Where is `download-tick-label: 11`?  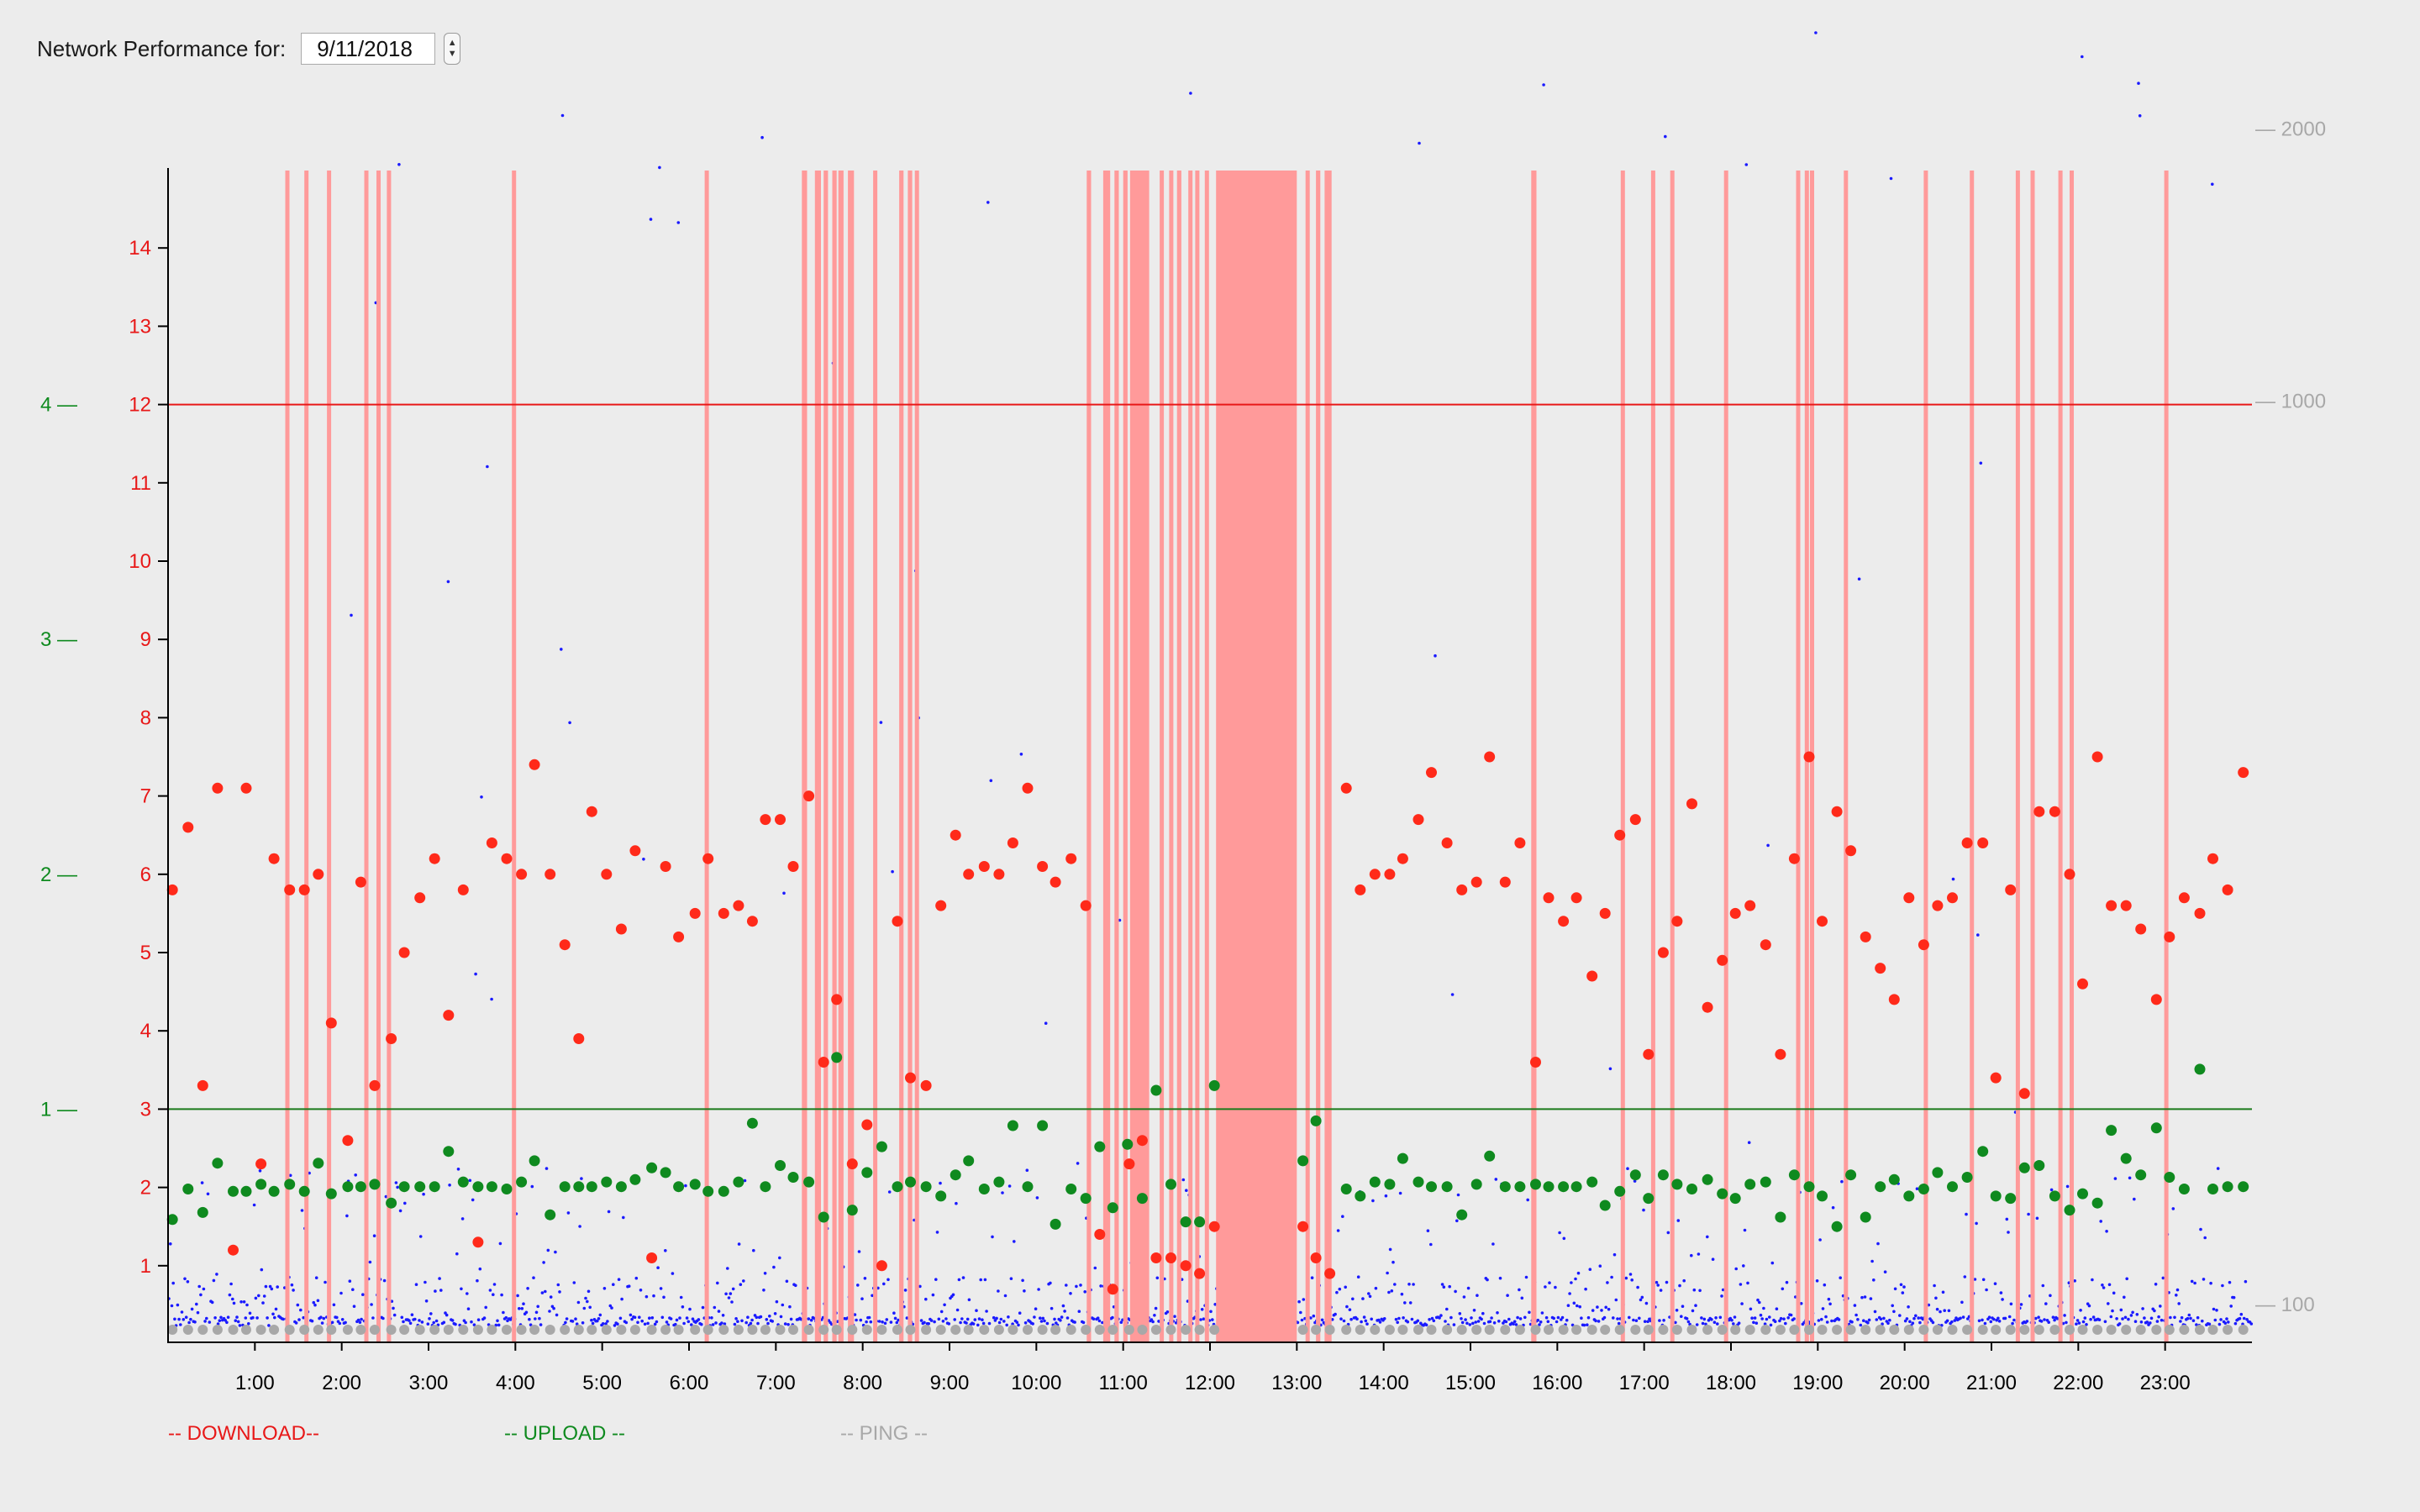
download-tick-label: 11 is located at coordinates (140, 483).